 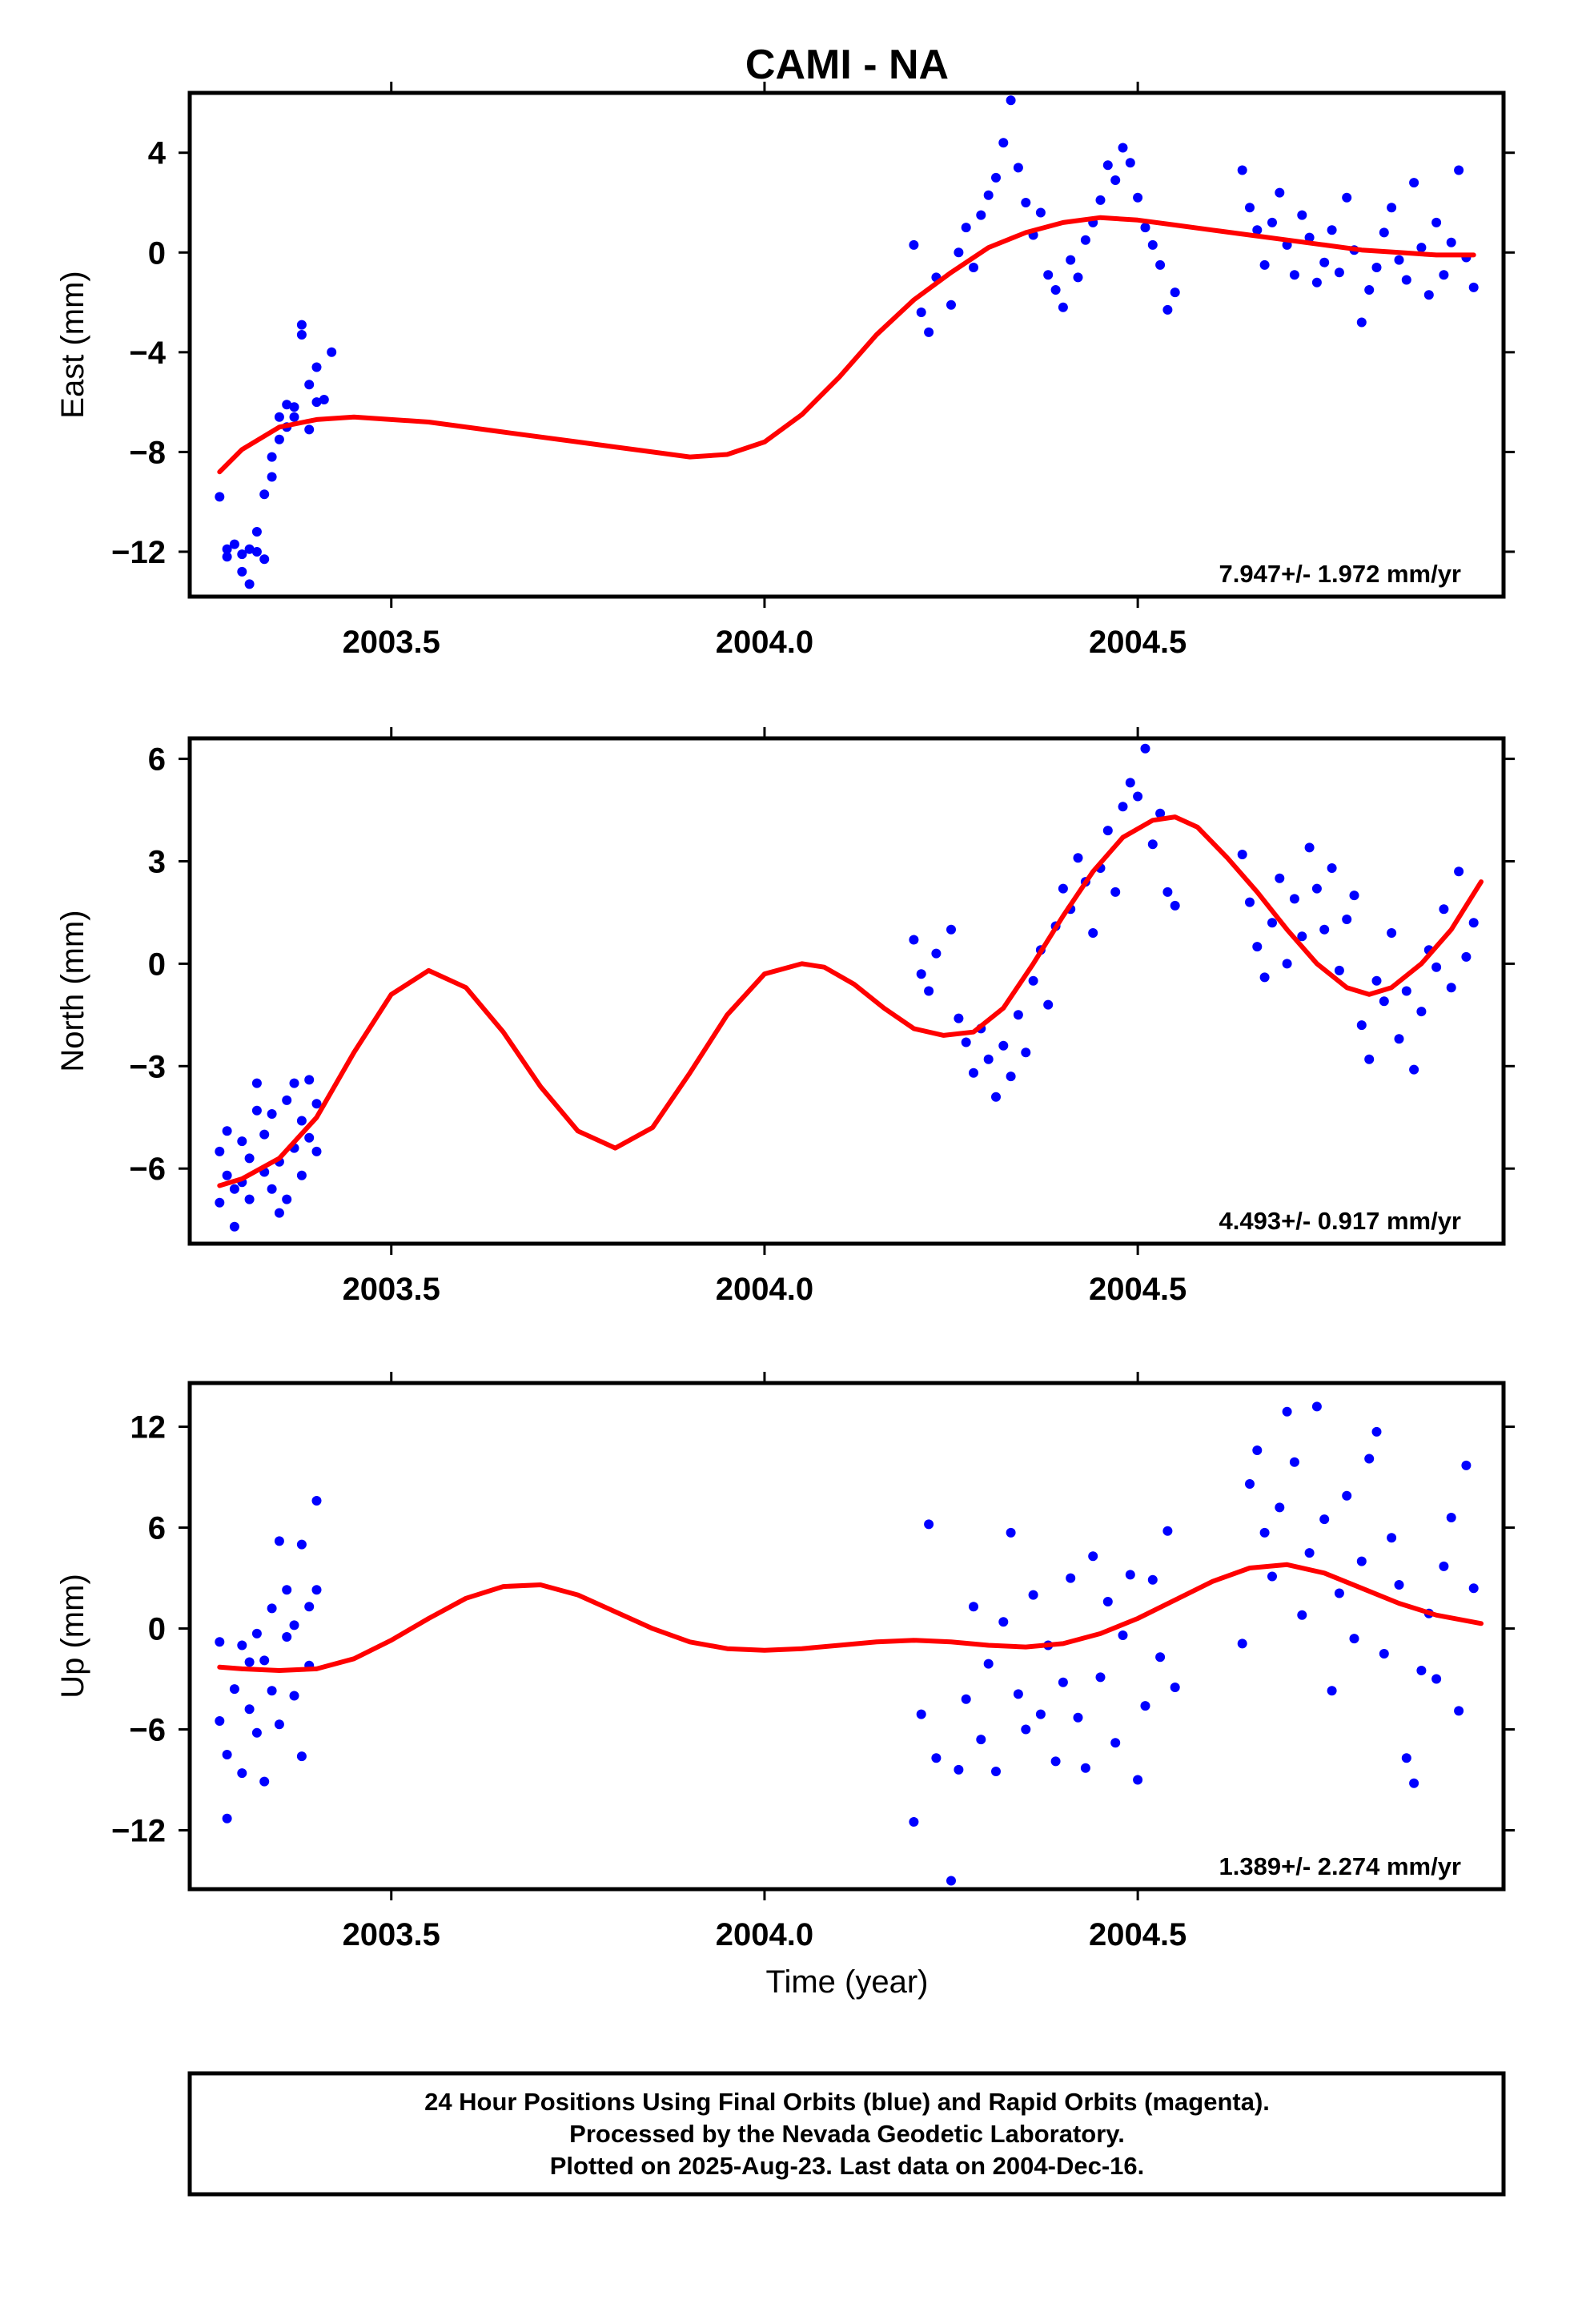 What do you see at coordinates (157, 964) in the screenshot?
I see `north-y-tick-label: 0` at bounding box center [157, 964].